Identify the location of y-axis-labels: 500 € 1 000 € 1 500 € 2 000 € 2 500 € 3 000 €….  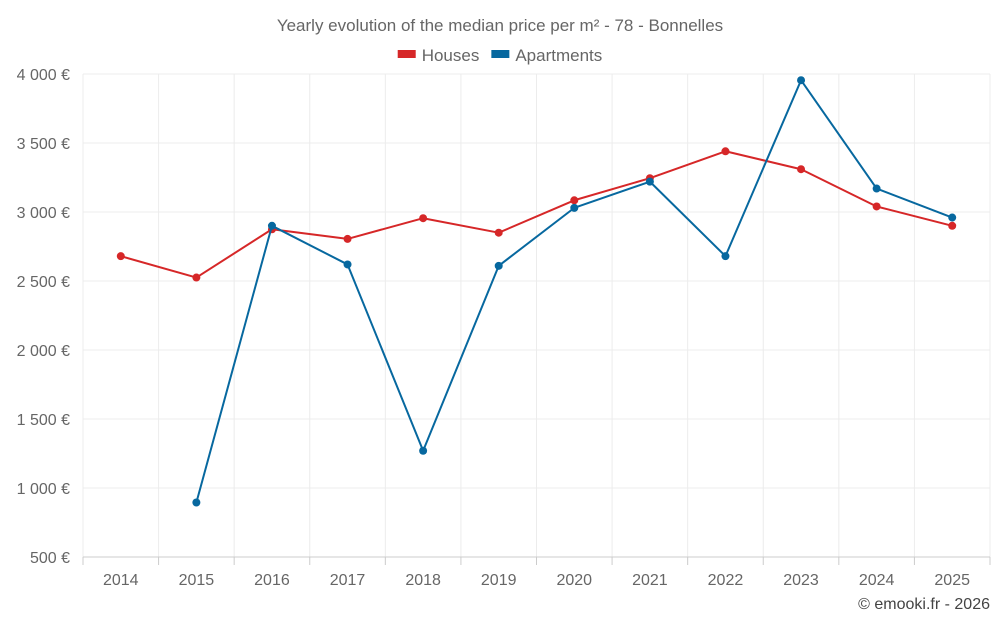
(43, 317).